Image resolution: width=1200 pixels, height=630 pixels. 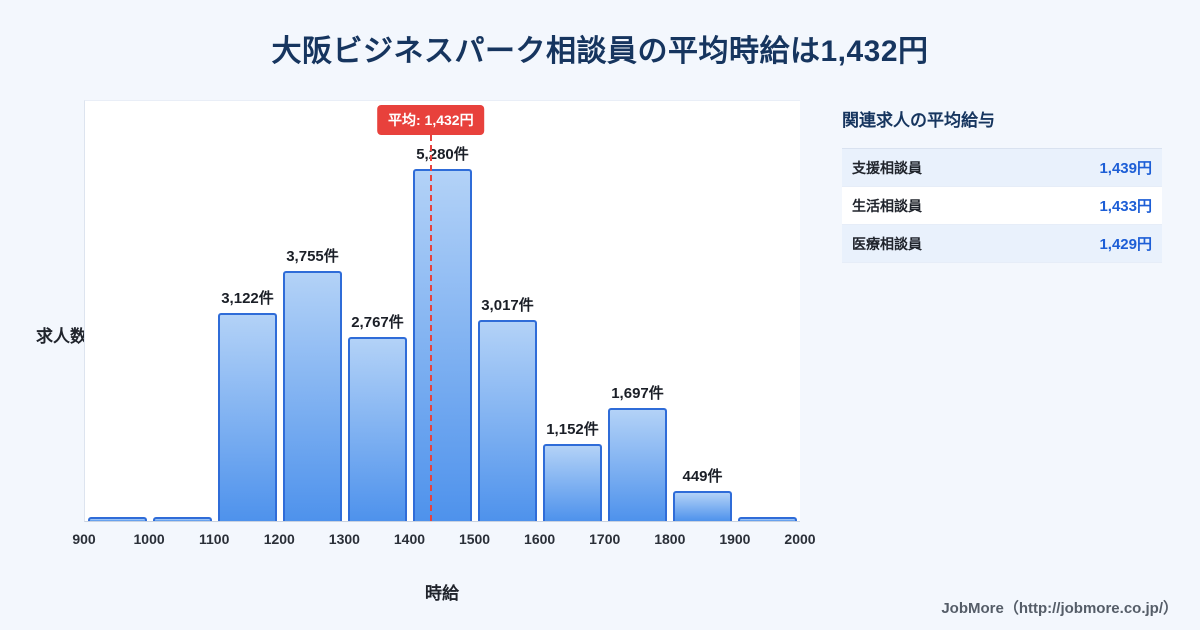 What do you see at coordinates (507, 305) in the screenshot?
I see `bar-value-label: 3,017件` at bounding box center [507, 305].